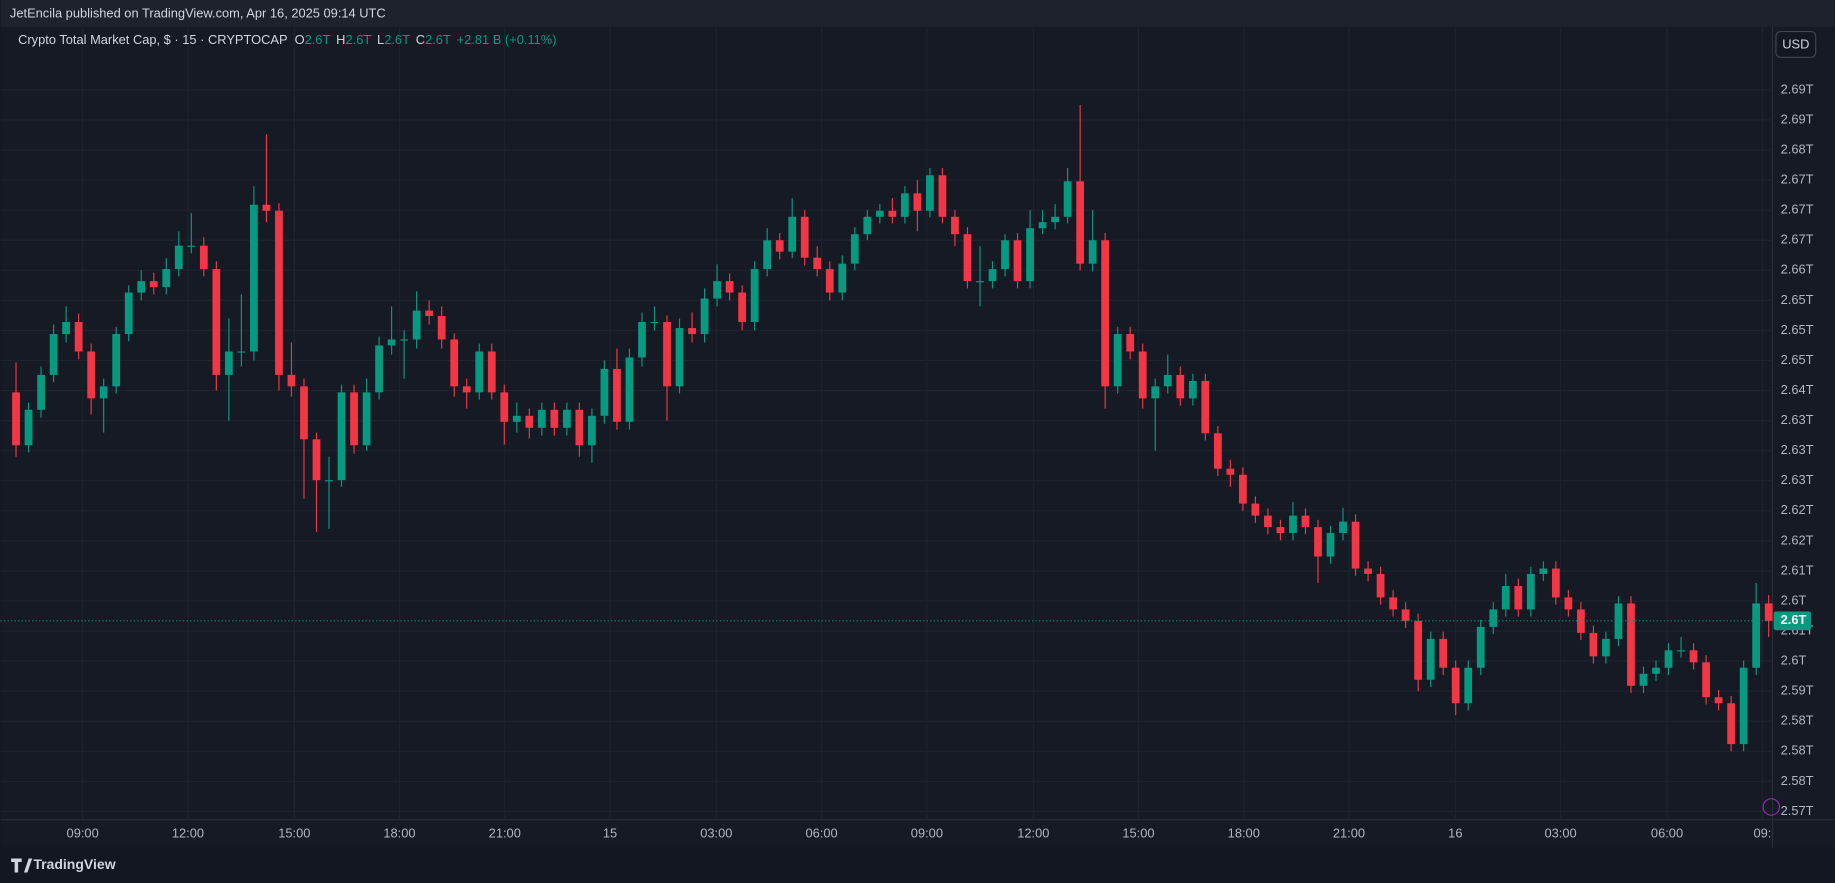 The height and width of the screenshot is (883, 1835). Describe the element at coordinates (397, 39) in the screenshot. I see `legend-l-value: 2.6T` at that location.